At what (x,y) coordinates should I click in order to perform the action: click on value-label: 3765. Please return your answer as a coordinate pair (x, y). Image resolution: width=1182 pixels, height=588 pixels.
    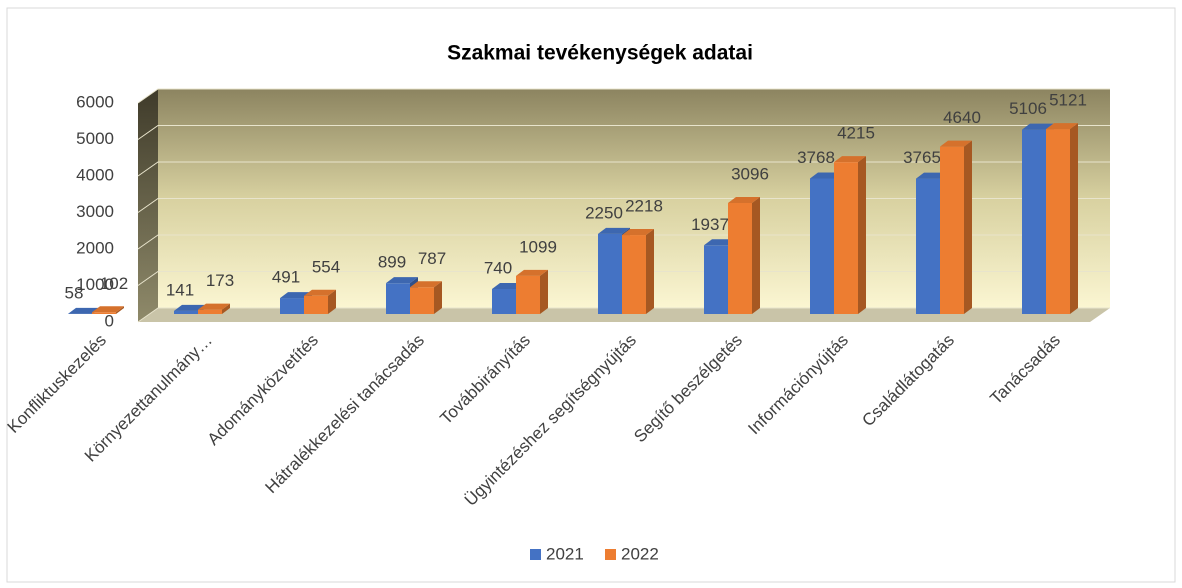
    Looking at the image, I should click on (922, 157).